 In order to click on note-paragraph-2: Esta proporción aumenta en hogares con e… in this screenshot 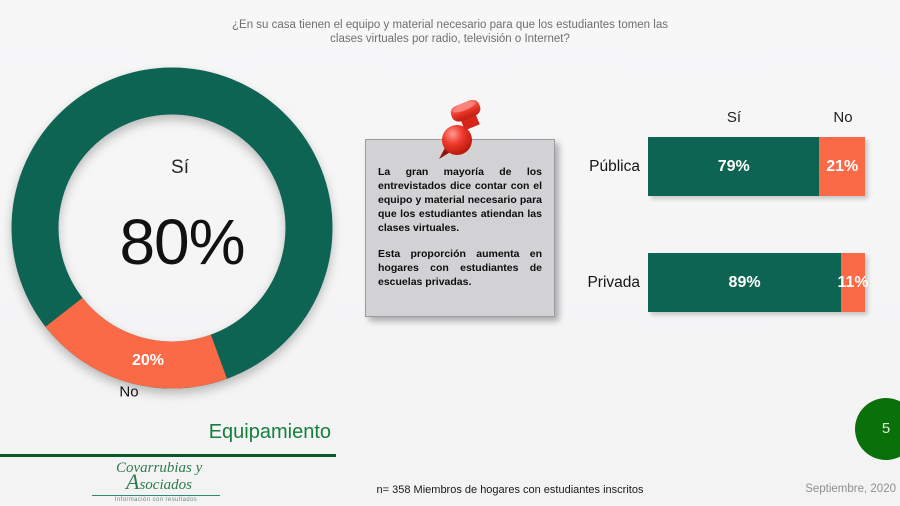, I will do `click(460, 268)`.